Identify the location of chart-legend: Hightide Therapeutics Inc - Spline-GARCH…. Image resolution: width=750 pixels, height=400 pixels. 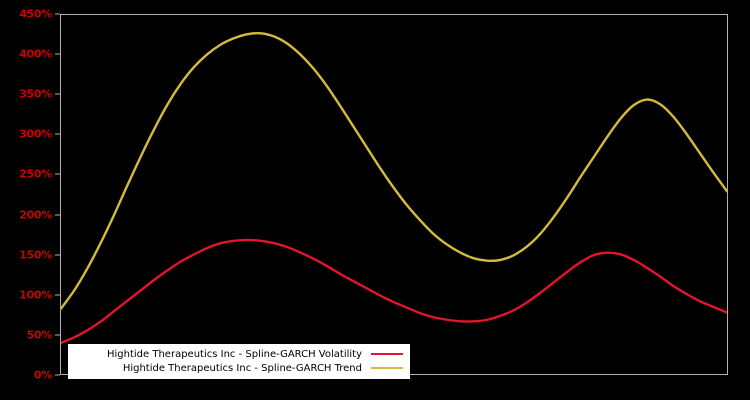
(239, 361).